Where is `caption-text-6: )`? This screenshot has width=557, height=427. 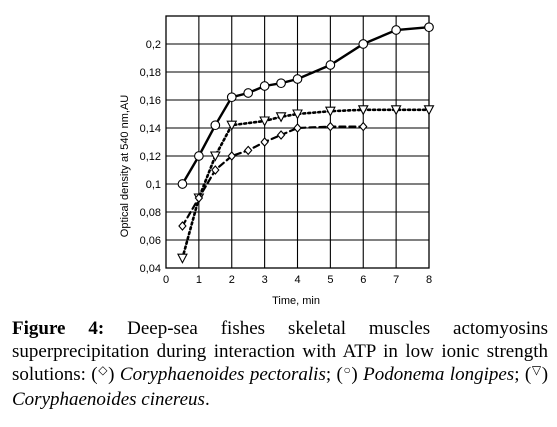 caption-text-6: ) is located at coordinates (545, 374).